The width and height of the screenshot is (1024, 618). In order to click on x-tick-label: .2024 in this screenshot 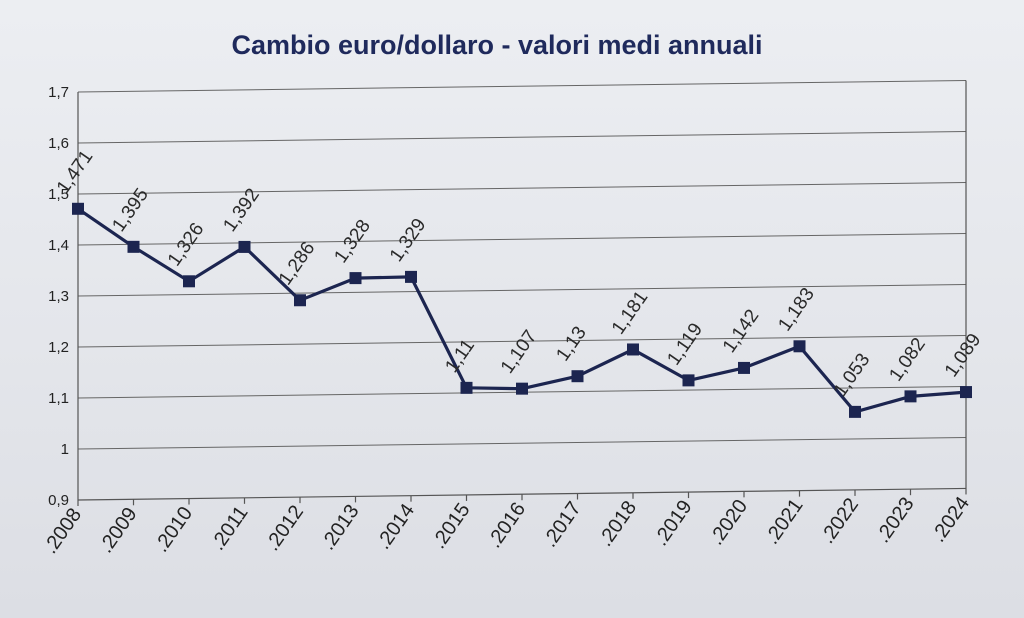, I will do `click(950, 520)`.